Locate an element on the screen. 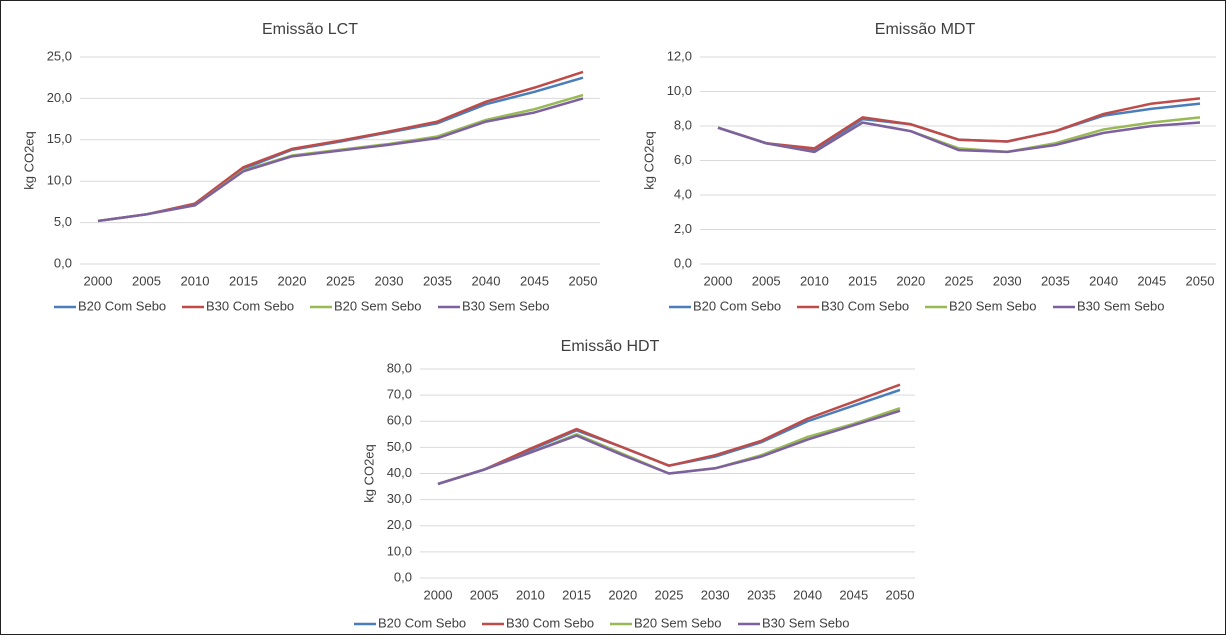 The width and height of the screenshot is (1226, 640). y-tick-label: 30,0 is located at coordinates (399, 498).